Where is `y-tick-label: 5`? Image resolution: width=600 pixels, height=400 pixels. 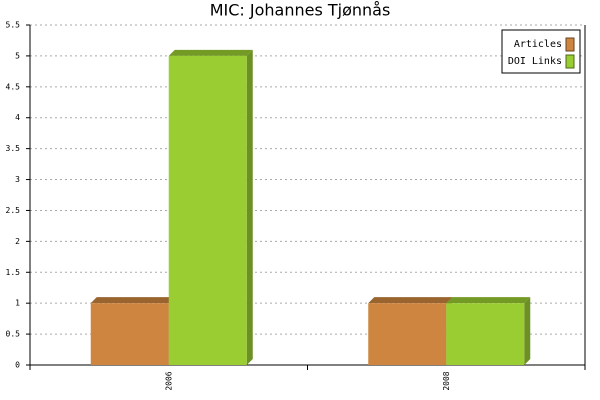 y-tick-label: 5 is located at coordinates (17, 55).